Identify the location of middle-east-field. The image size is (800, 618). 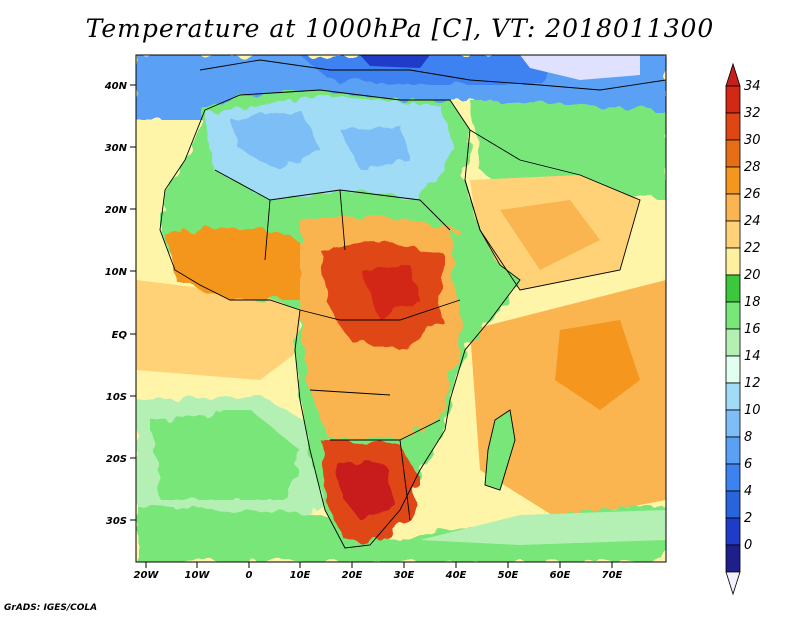
(568, 150).